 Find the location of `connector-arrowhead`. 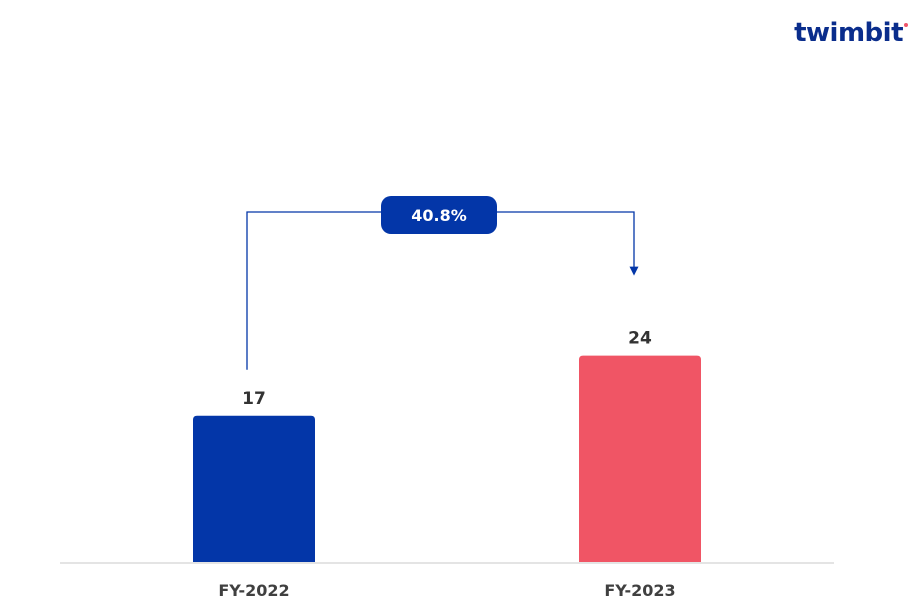

connector-arrowhead is located at coordinates (634, 271).